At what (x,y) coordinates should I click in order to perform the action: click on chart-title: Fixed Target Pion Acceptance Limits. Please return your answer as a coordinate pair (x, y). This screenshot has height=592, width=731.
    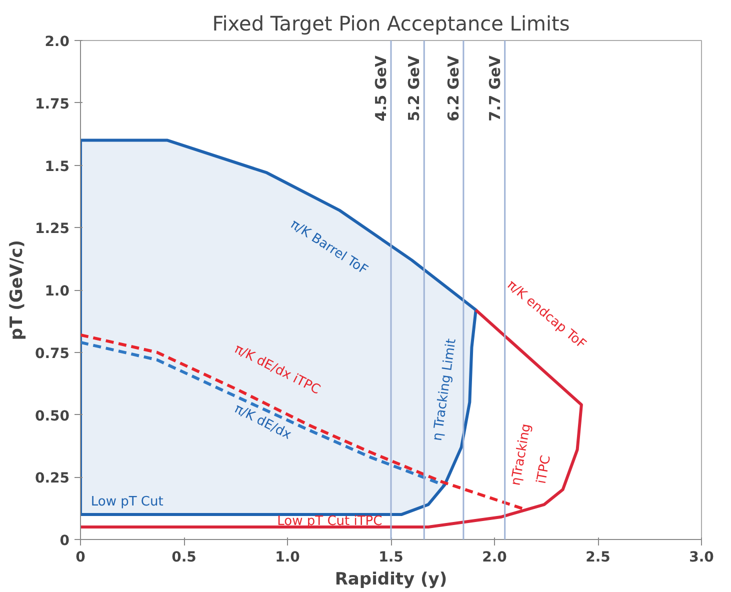
    Looking at the image, I should click on (391, 24).